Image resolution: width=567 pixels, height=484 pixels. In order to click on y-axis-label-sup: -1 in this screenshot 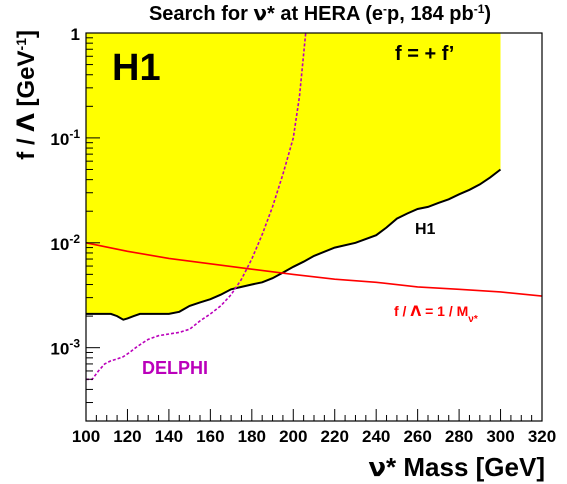, I will do `click(21, 44)`.